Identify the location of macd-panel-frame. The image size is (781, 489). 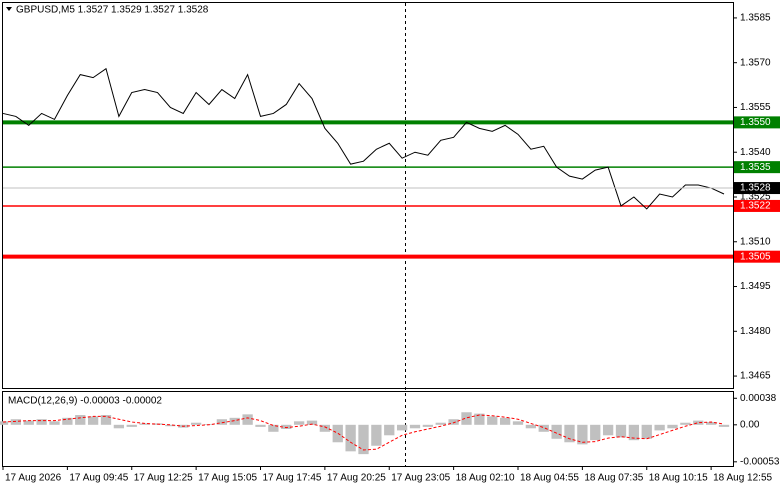
(368, 429).